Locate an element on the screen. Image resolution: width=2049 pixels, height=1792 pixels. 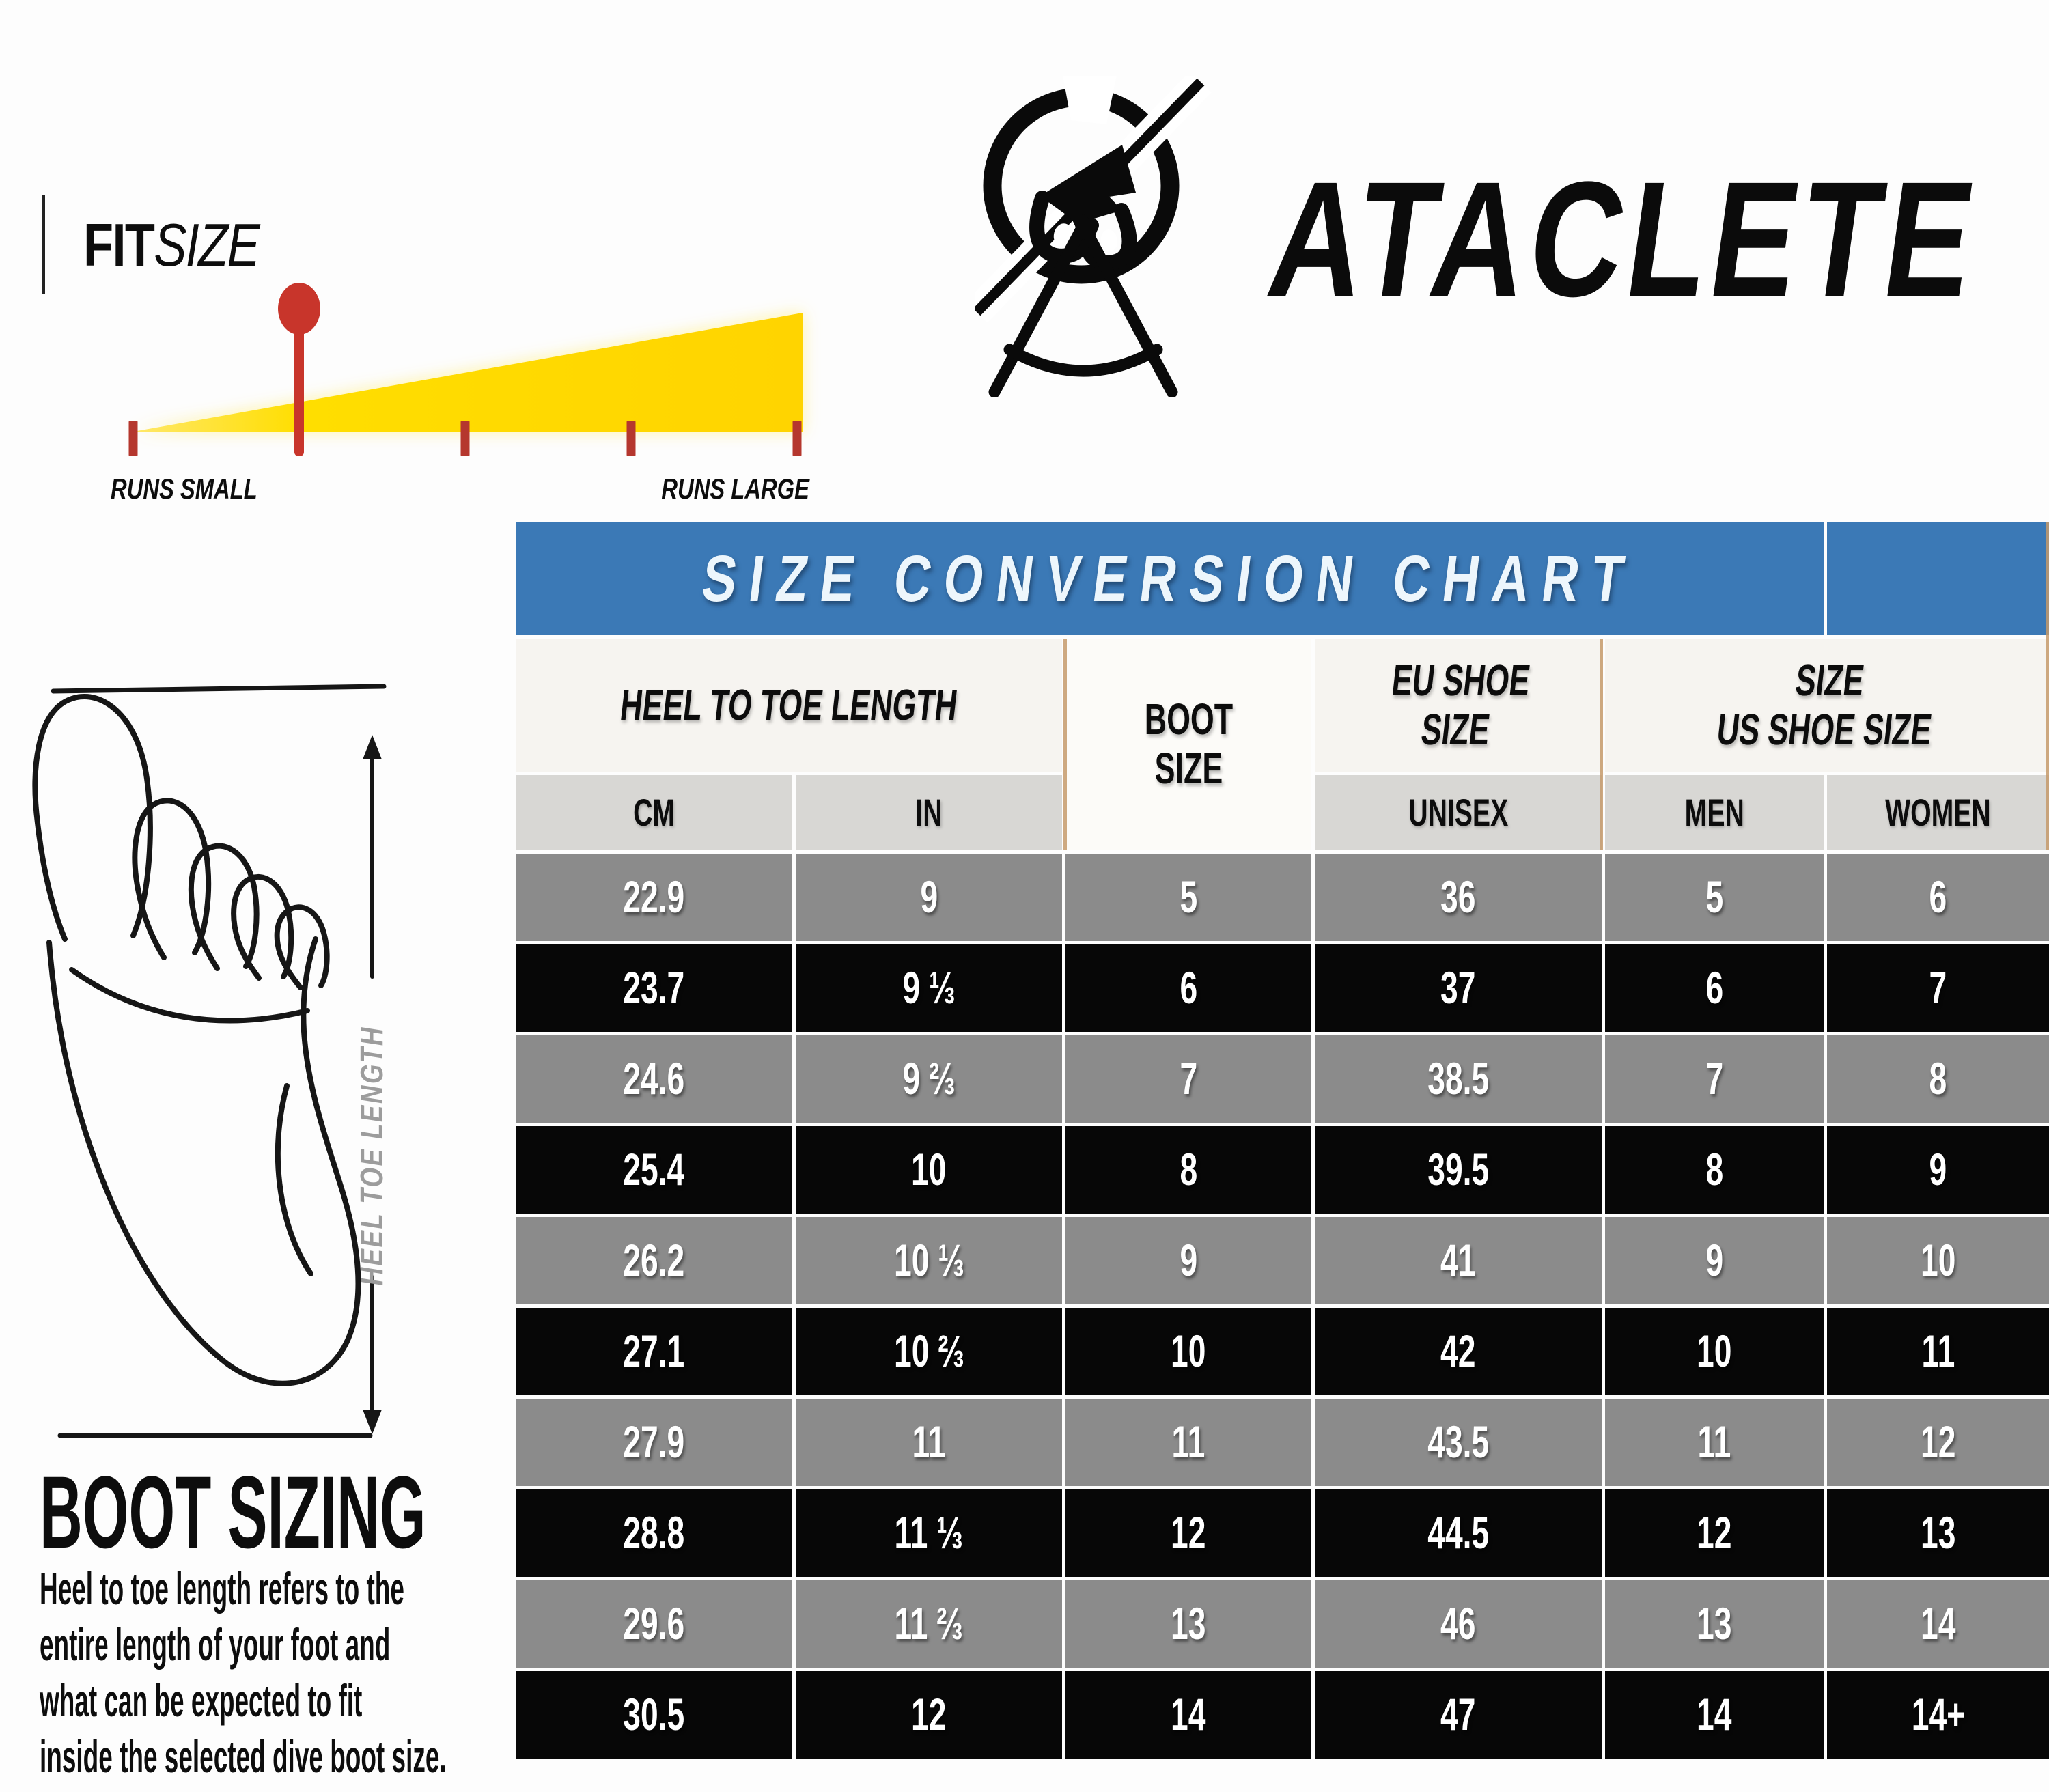
table-cell: 46 is located at coordinates (1459, 1624).